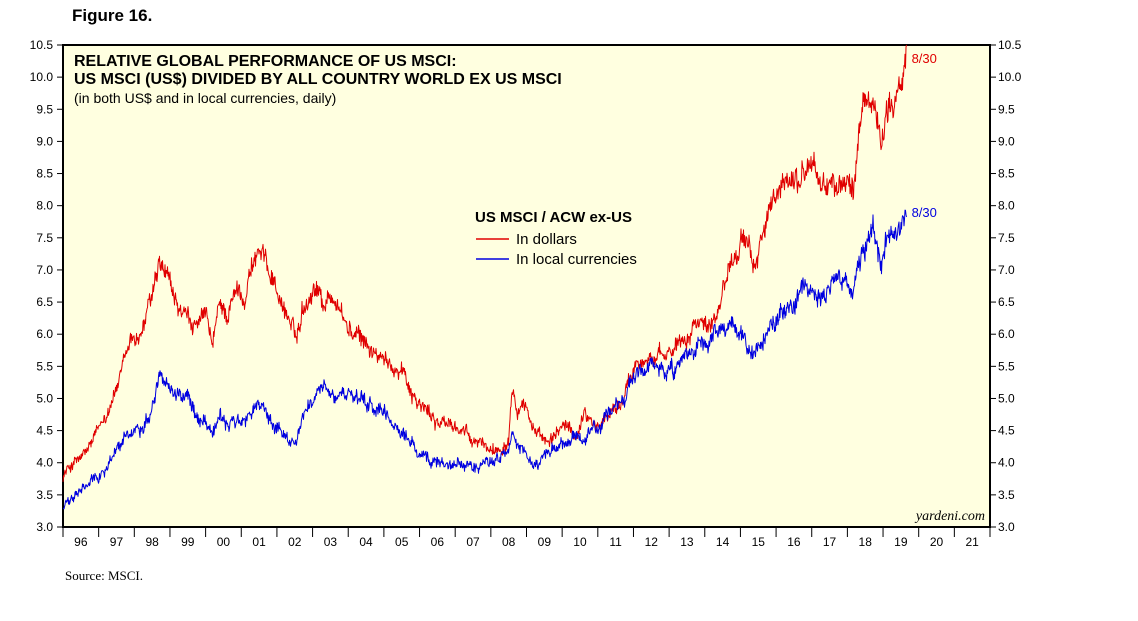 This screenshot has height=621, width=1138. Describe the element at coordinates (553, 217) in the screenshot. I see `legend-title: US MSCI / ACW ex-US` at that location.